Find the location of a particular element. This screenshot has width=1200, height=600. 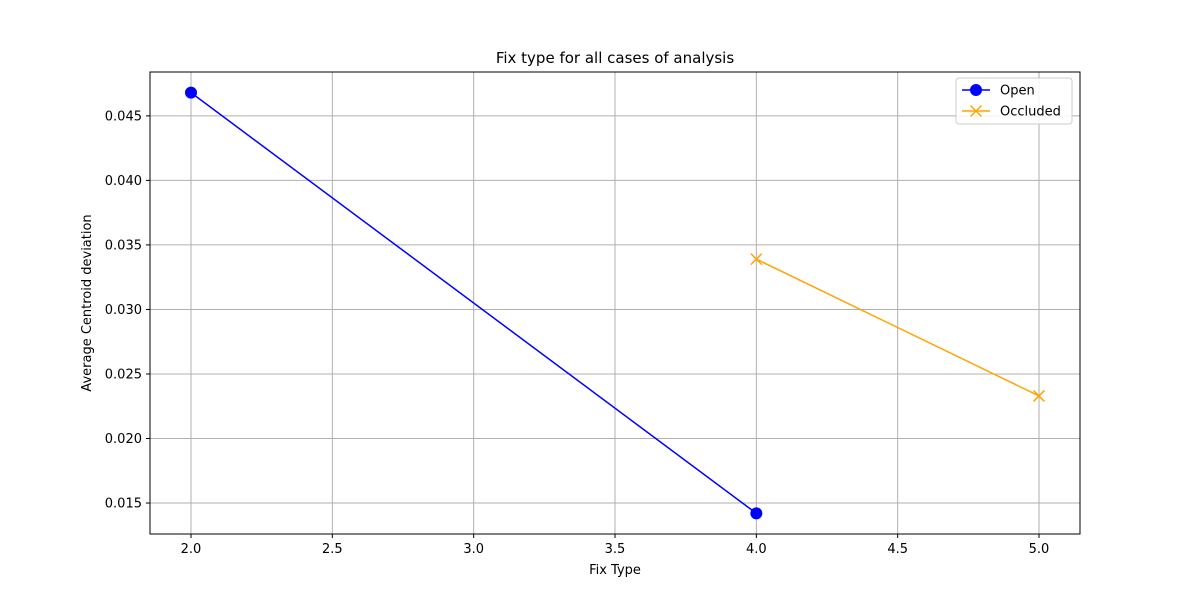

x-tick-label: 3.5 is located at coordinates (615, 549).